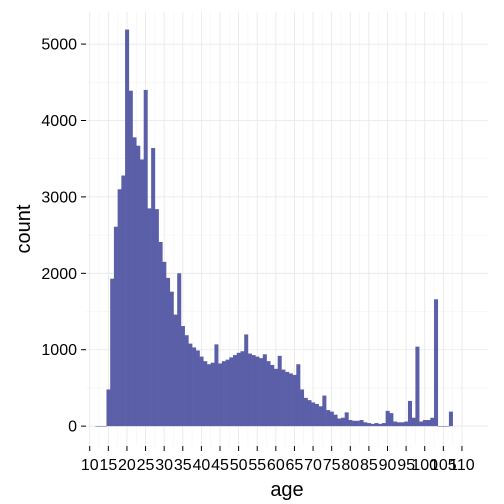  I want to click on x-tick-label: 35, so click(183, 465).